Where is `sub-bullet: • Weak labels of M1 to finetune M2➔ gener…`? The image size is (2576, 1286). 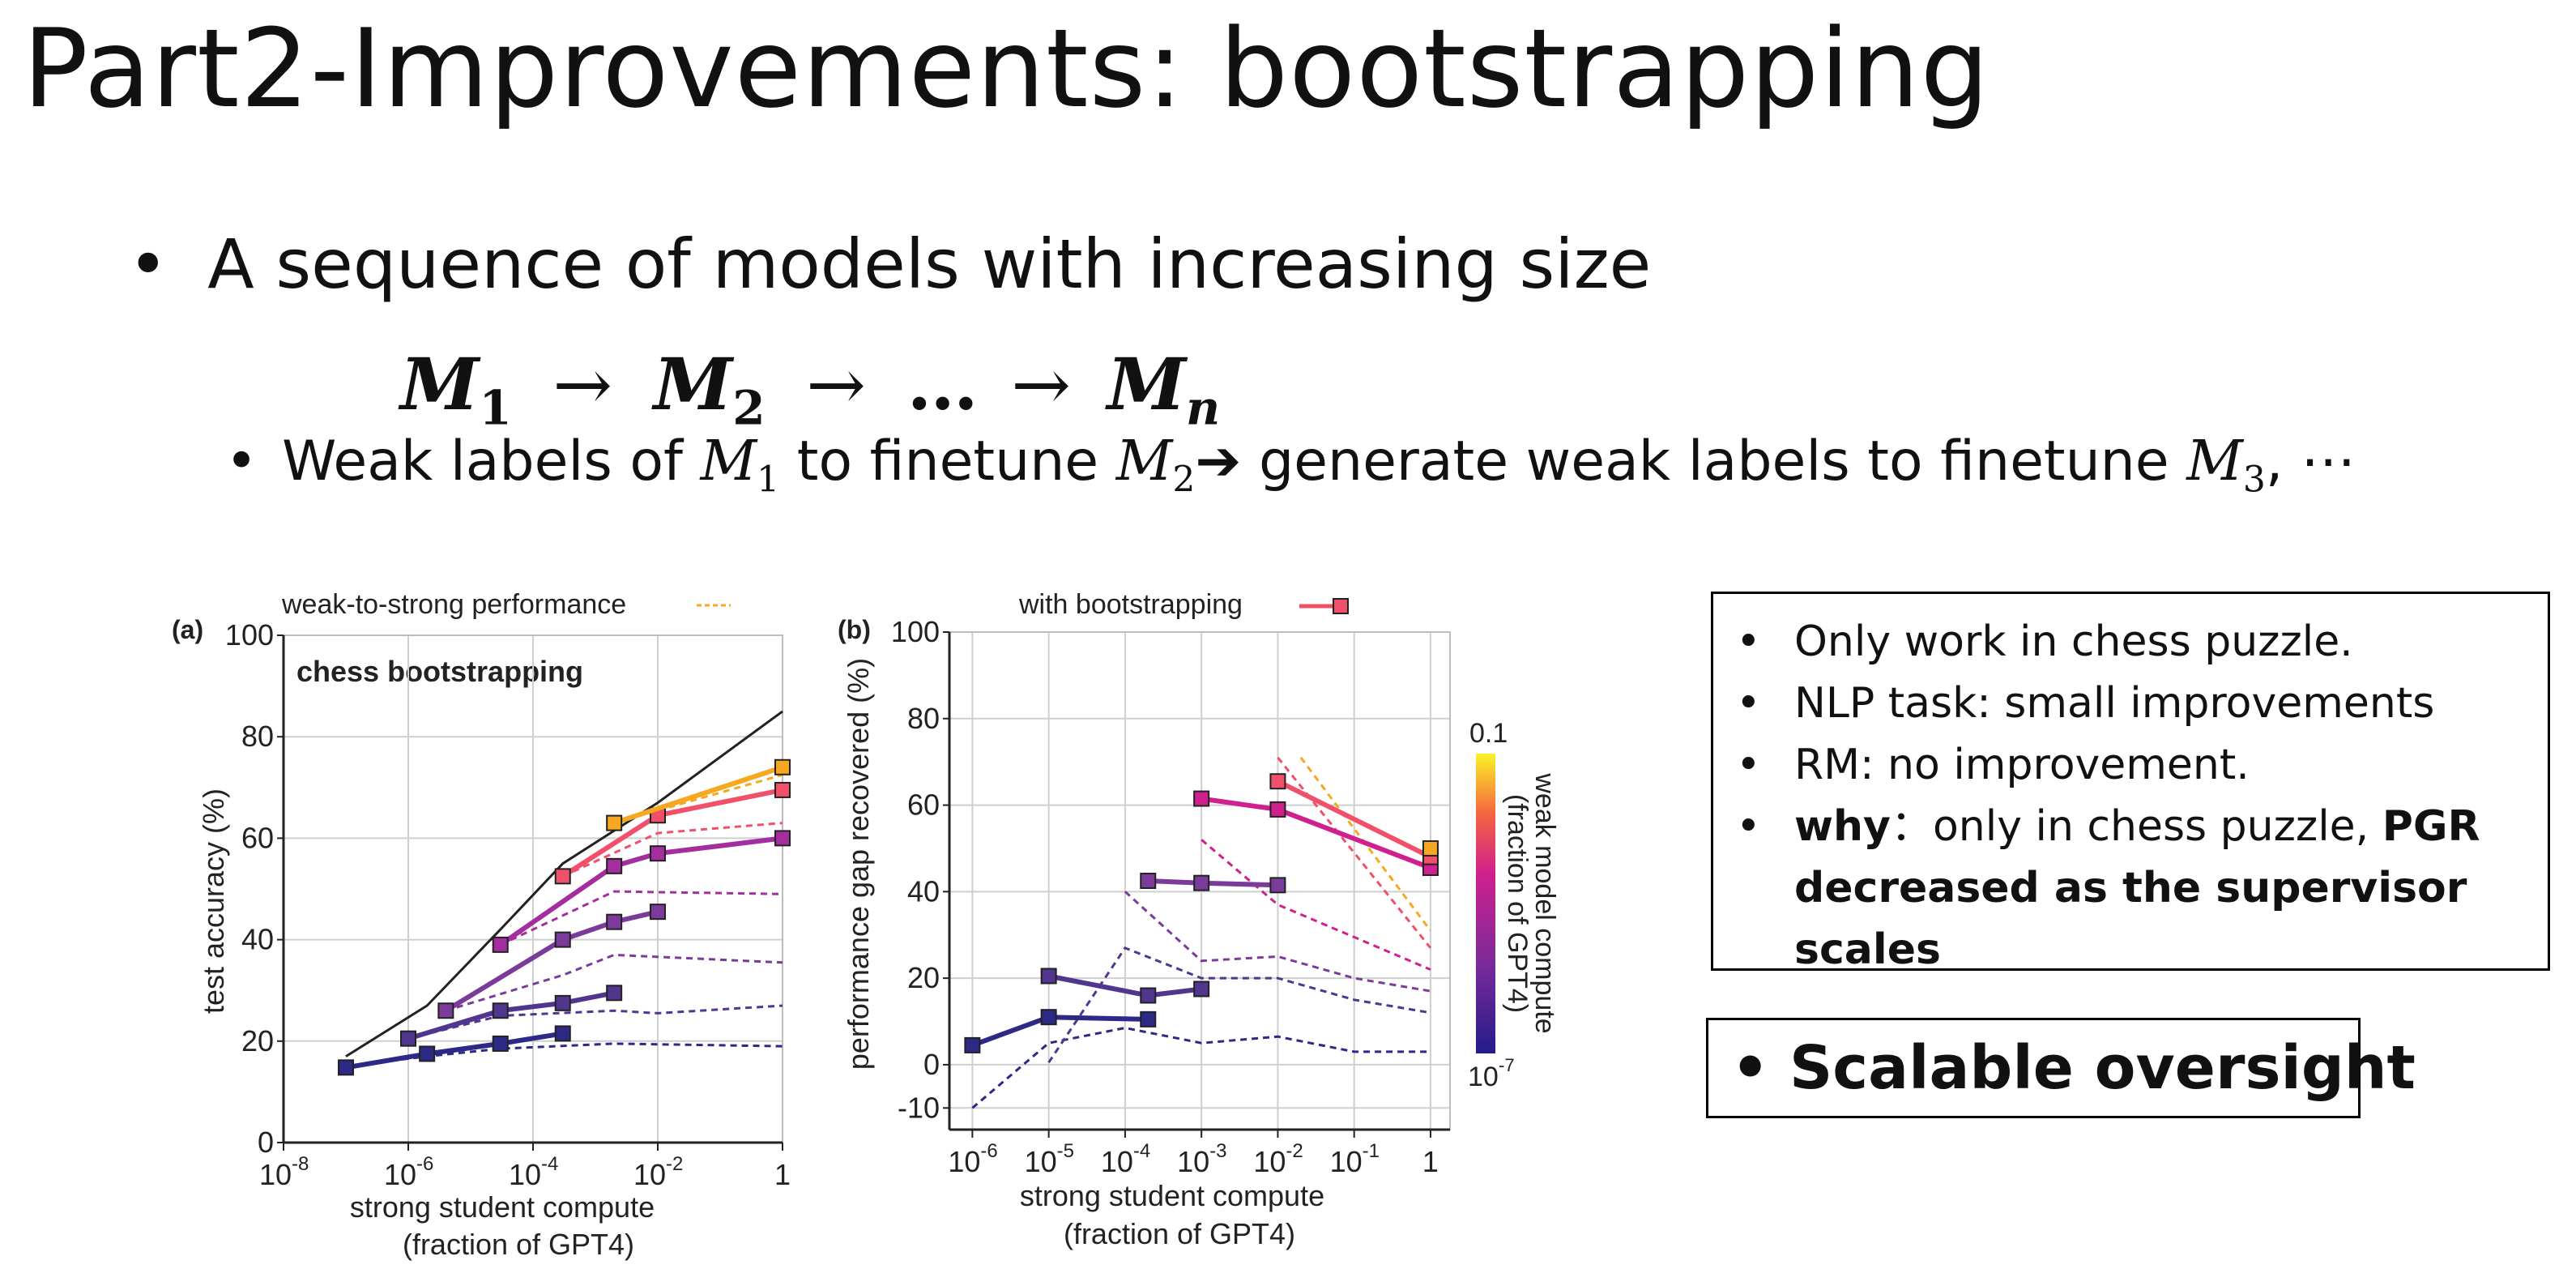 sub-bullet: • Weak labels of M1 to finetune M2➔ gener… is located at coordinates (1290, 465).